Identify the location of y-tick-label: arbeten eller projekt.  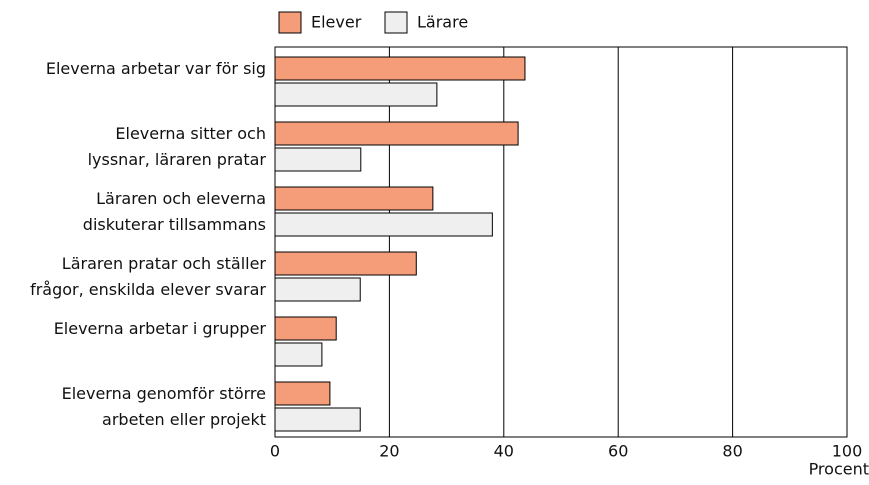
(184, 419).